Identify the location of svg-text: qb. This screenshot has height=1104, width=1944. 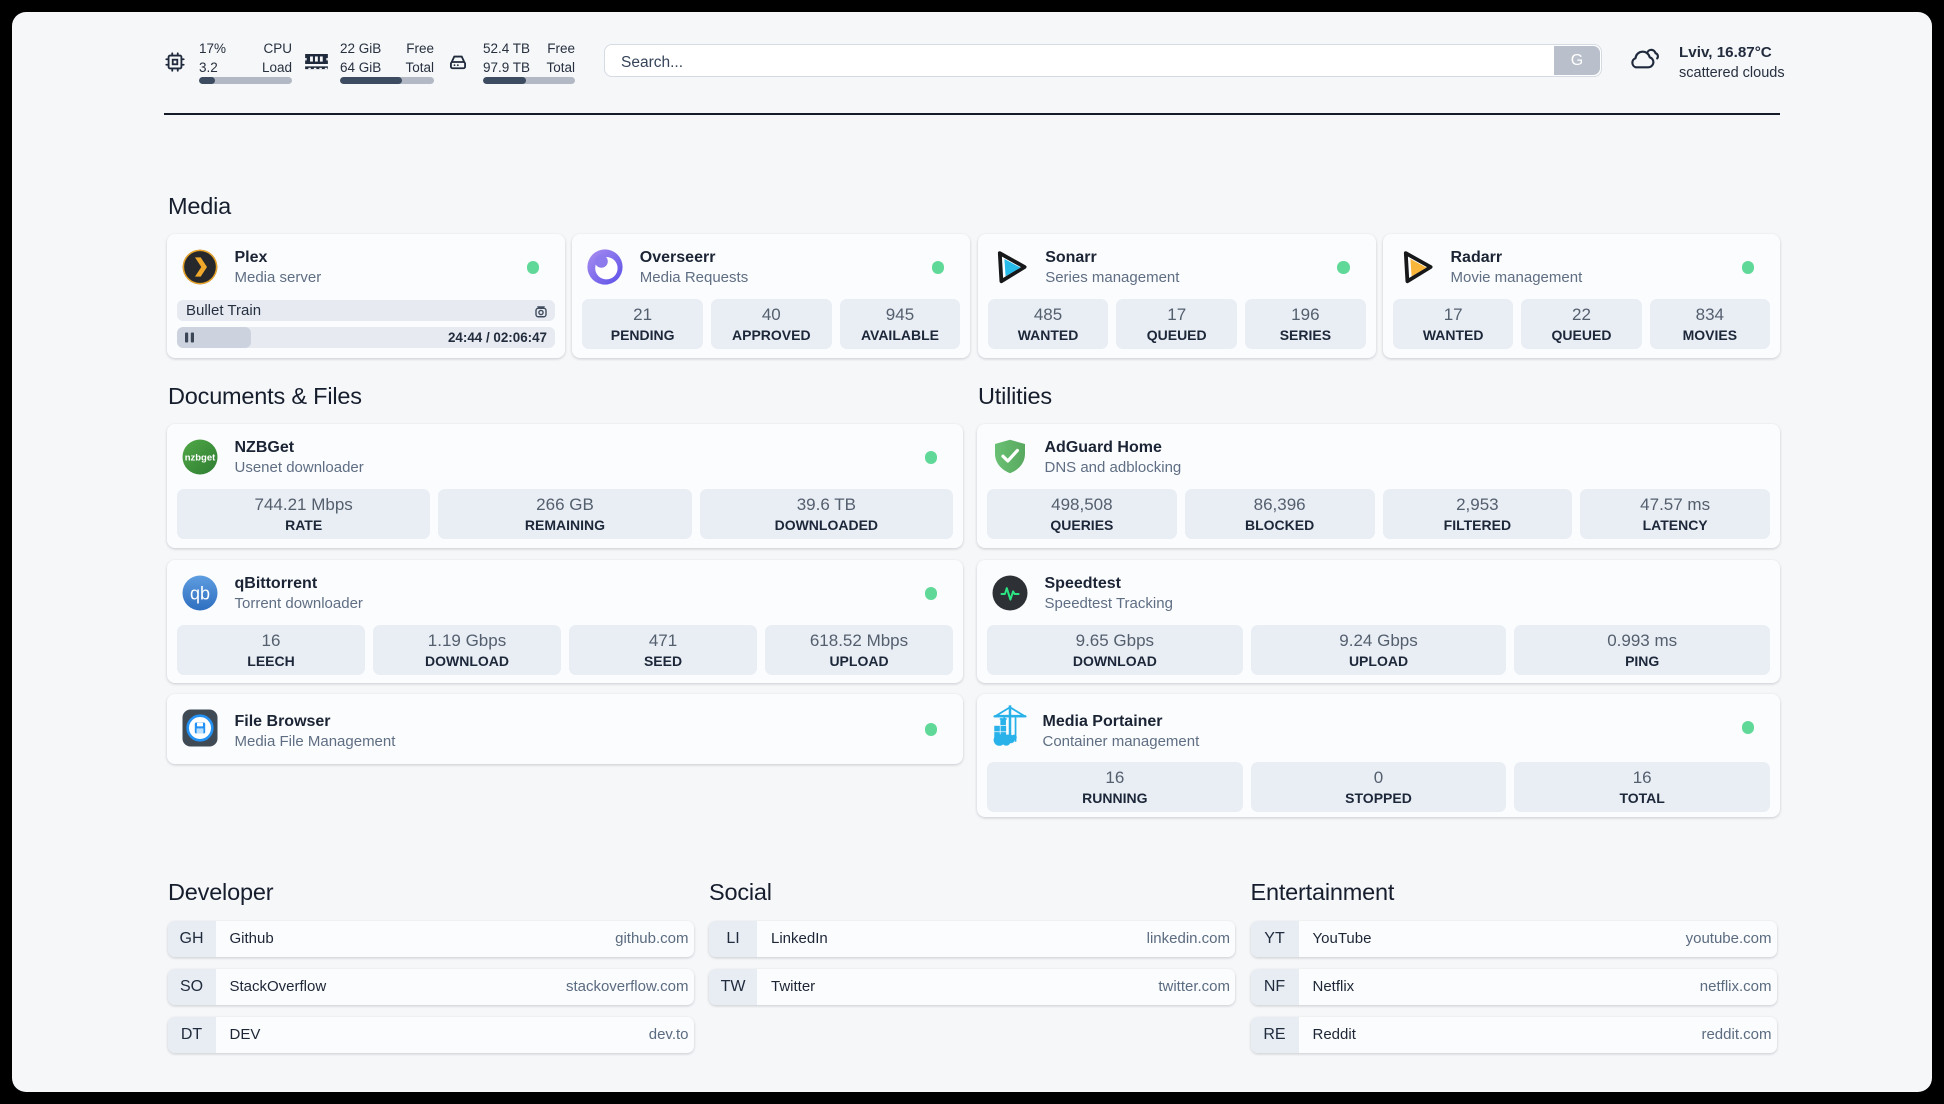
(199, 594).